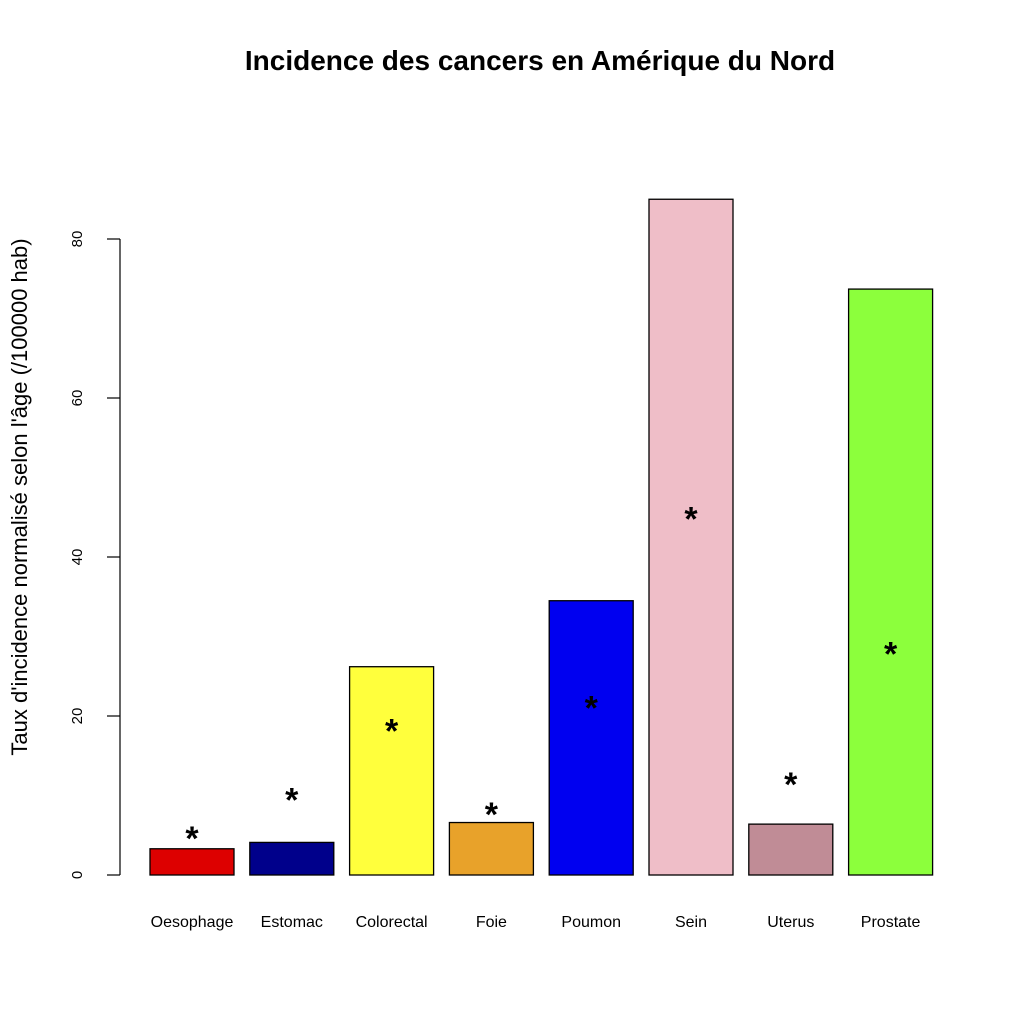 The height and width of the screenshot is (1029, 1024). I want to click on marker-estomac: *, so click(292, 801).